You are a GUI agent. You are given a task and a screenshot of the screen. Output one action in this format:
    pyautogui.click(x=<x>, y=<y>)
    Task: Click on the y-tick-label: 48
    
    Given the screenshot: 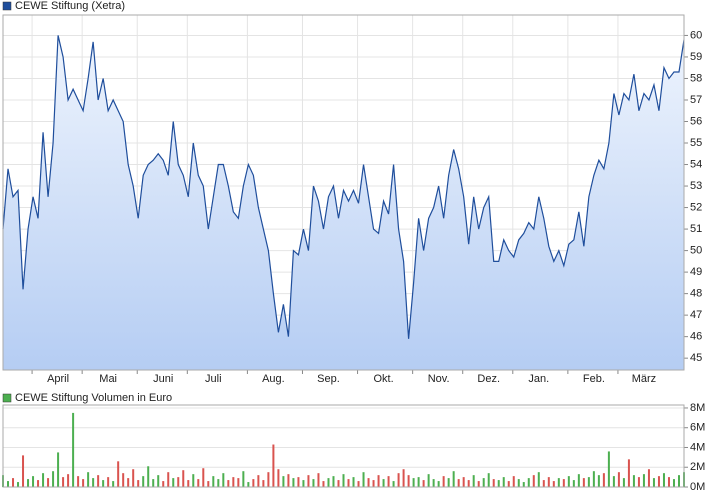 What is the action you would take?
    pyautogui.click(x=696, y=294)
    